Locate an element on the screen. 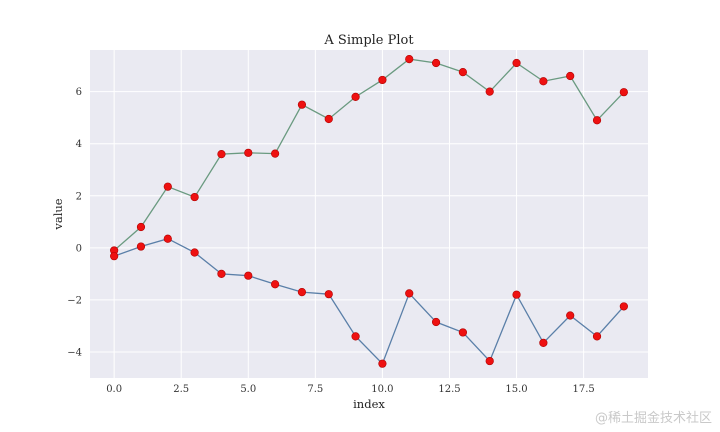  watermark: @稀土掘金技术社区 is located at coordinates (653, 418).